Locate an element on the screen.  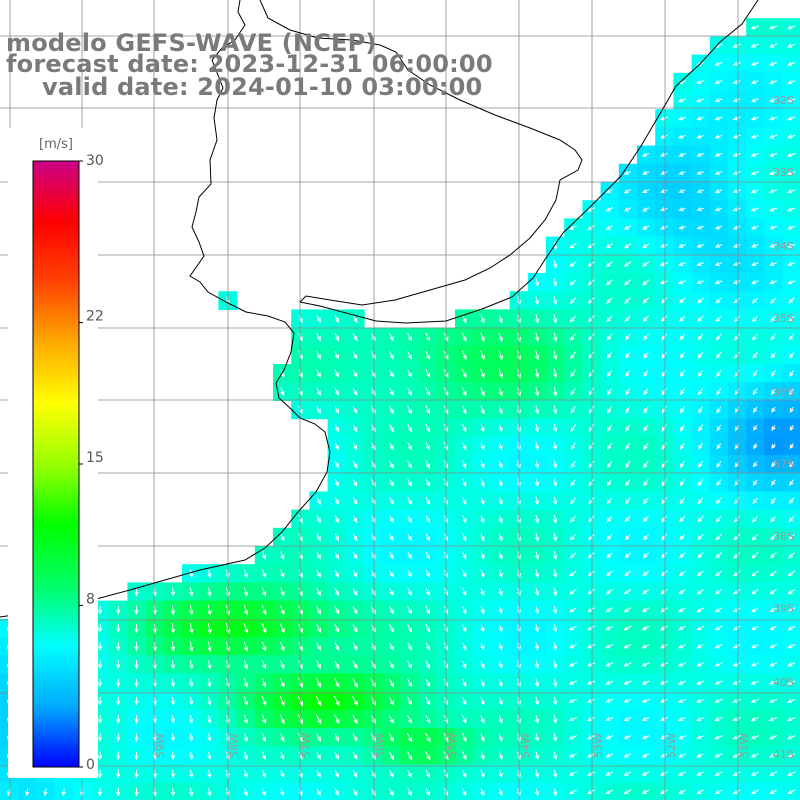
forecast-date: forecast date: 2023-12-31 06:00:00 is located at coordinates (249, 64).